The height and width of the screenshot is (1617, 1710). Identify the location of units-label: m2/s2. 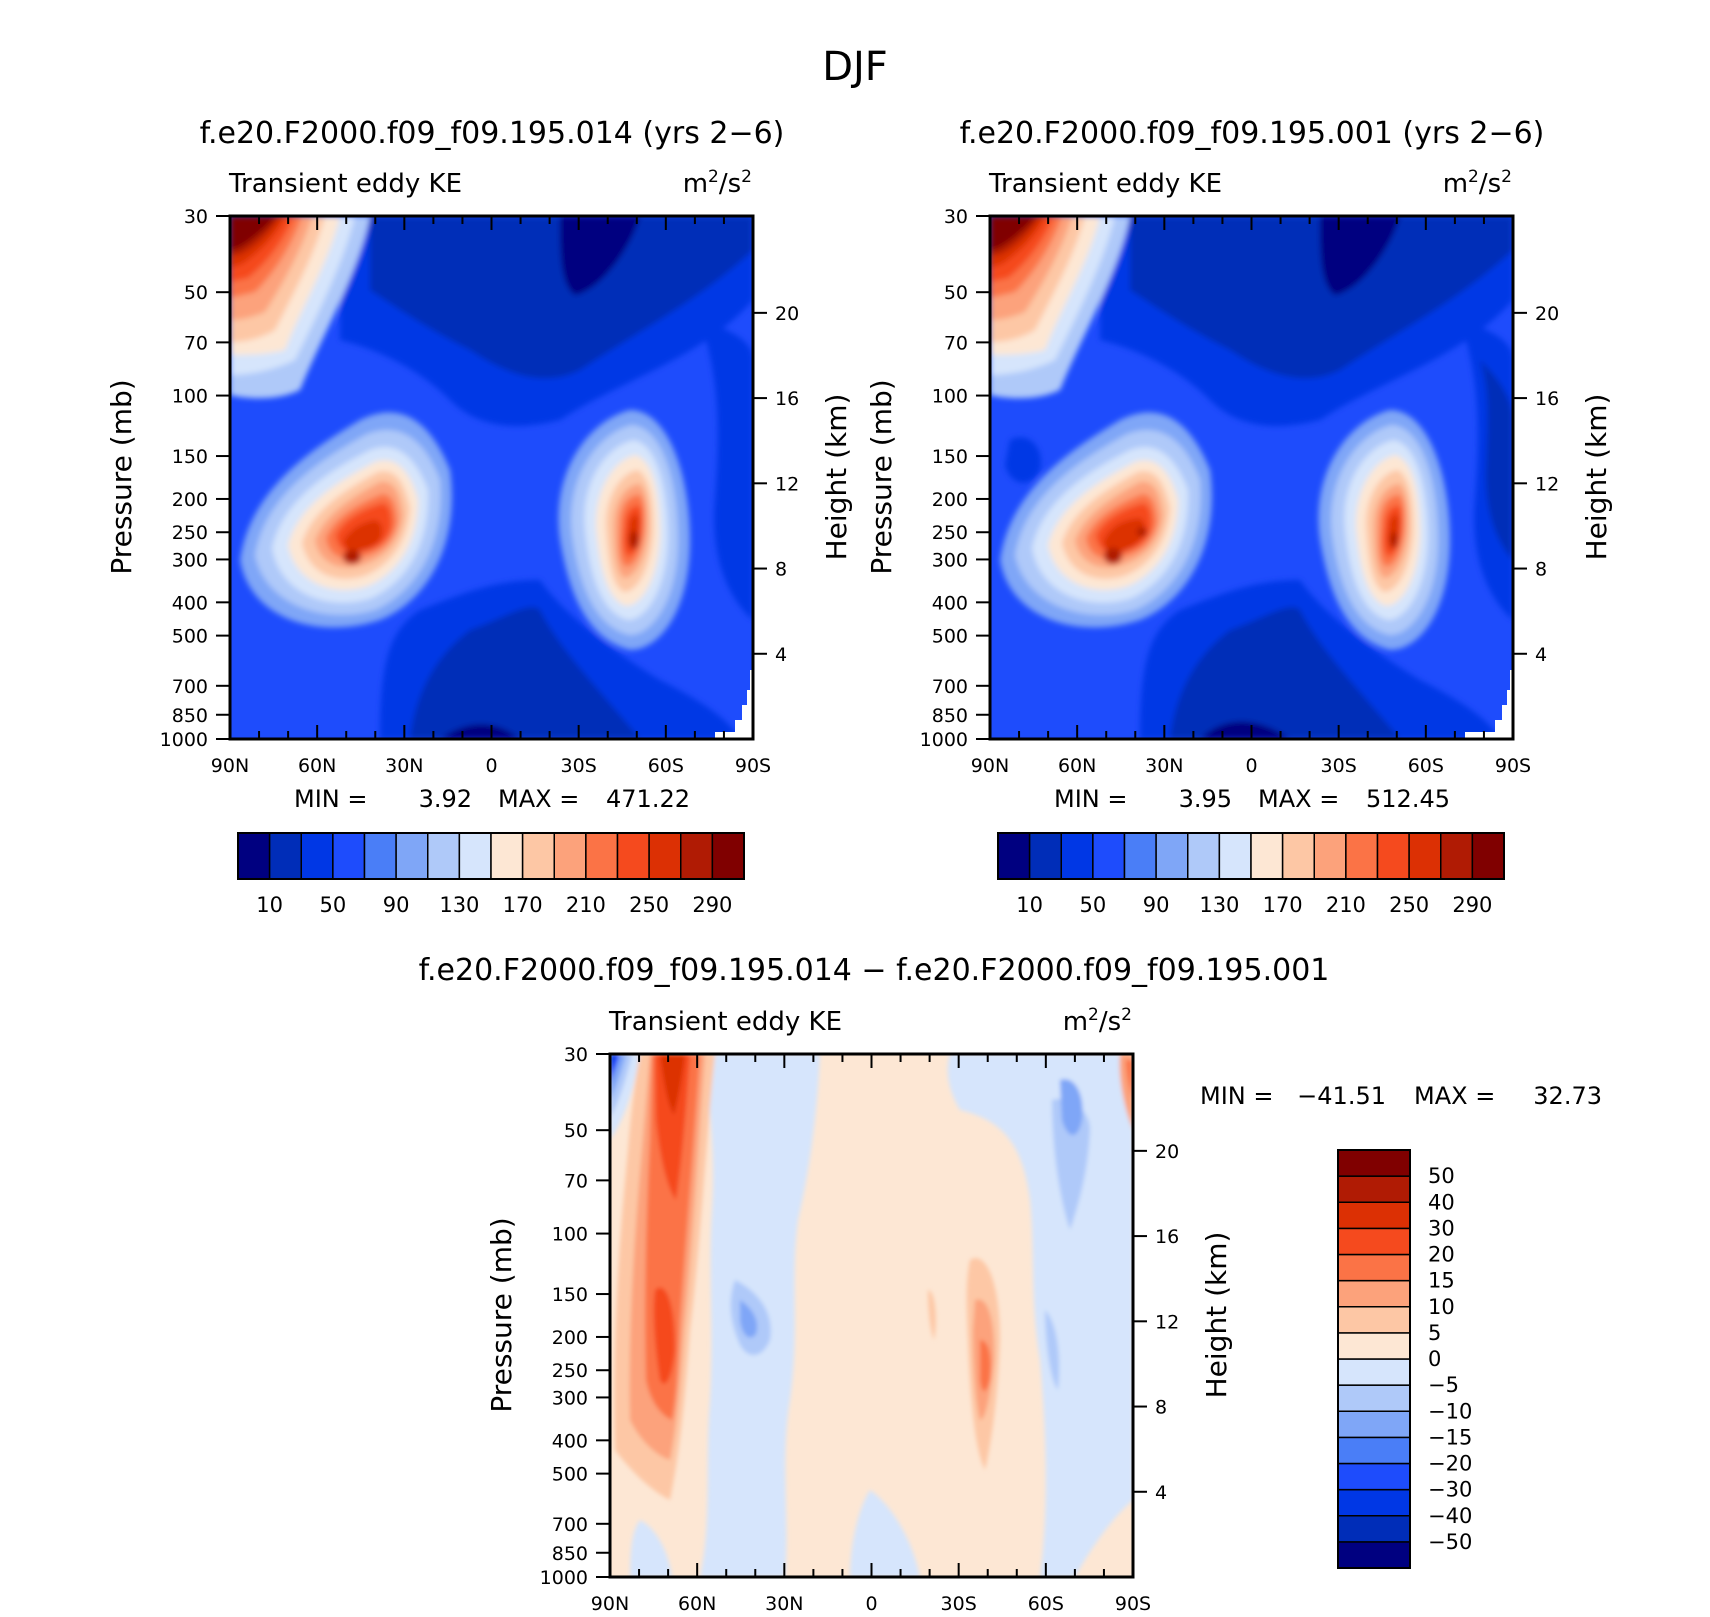
(1477, 183).